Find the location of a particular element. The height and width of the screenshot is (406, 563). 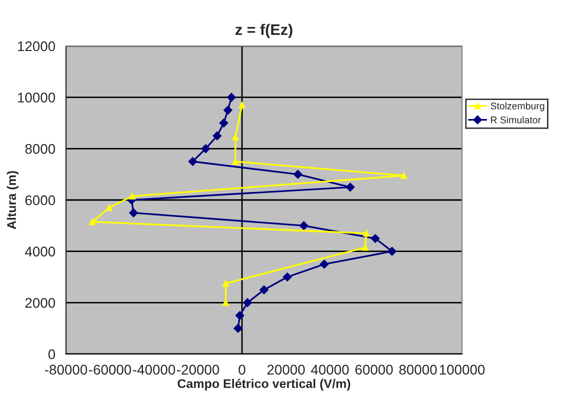

chart-title: z = f(Ez) is located at coordinates (264, 31).